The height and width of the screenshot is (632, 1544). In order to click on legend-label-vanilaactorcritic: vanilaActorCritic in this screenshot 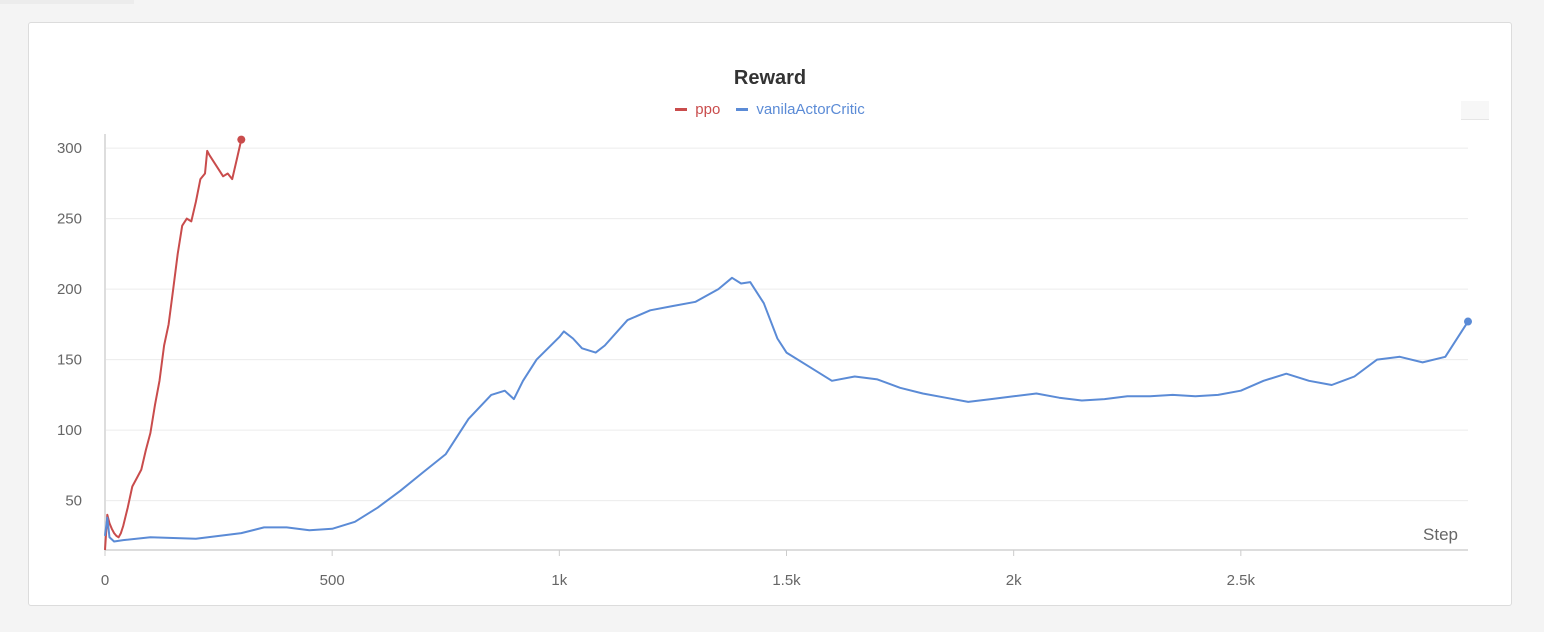, I will do `click(810, 109)`.